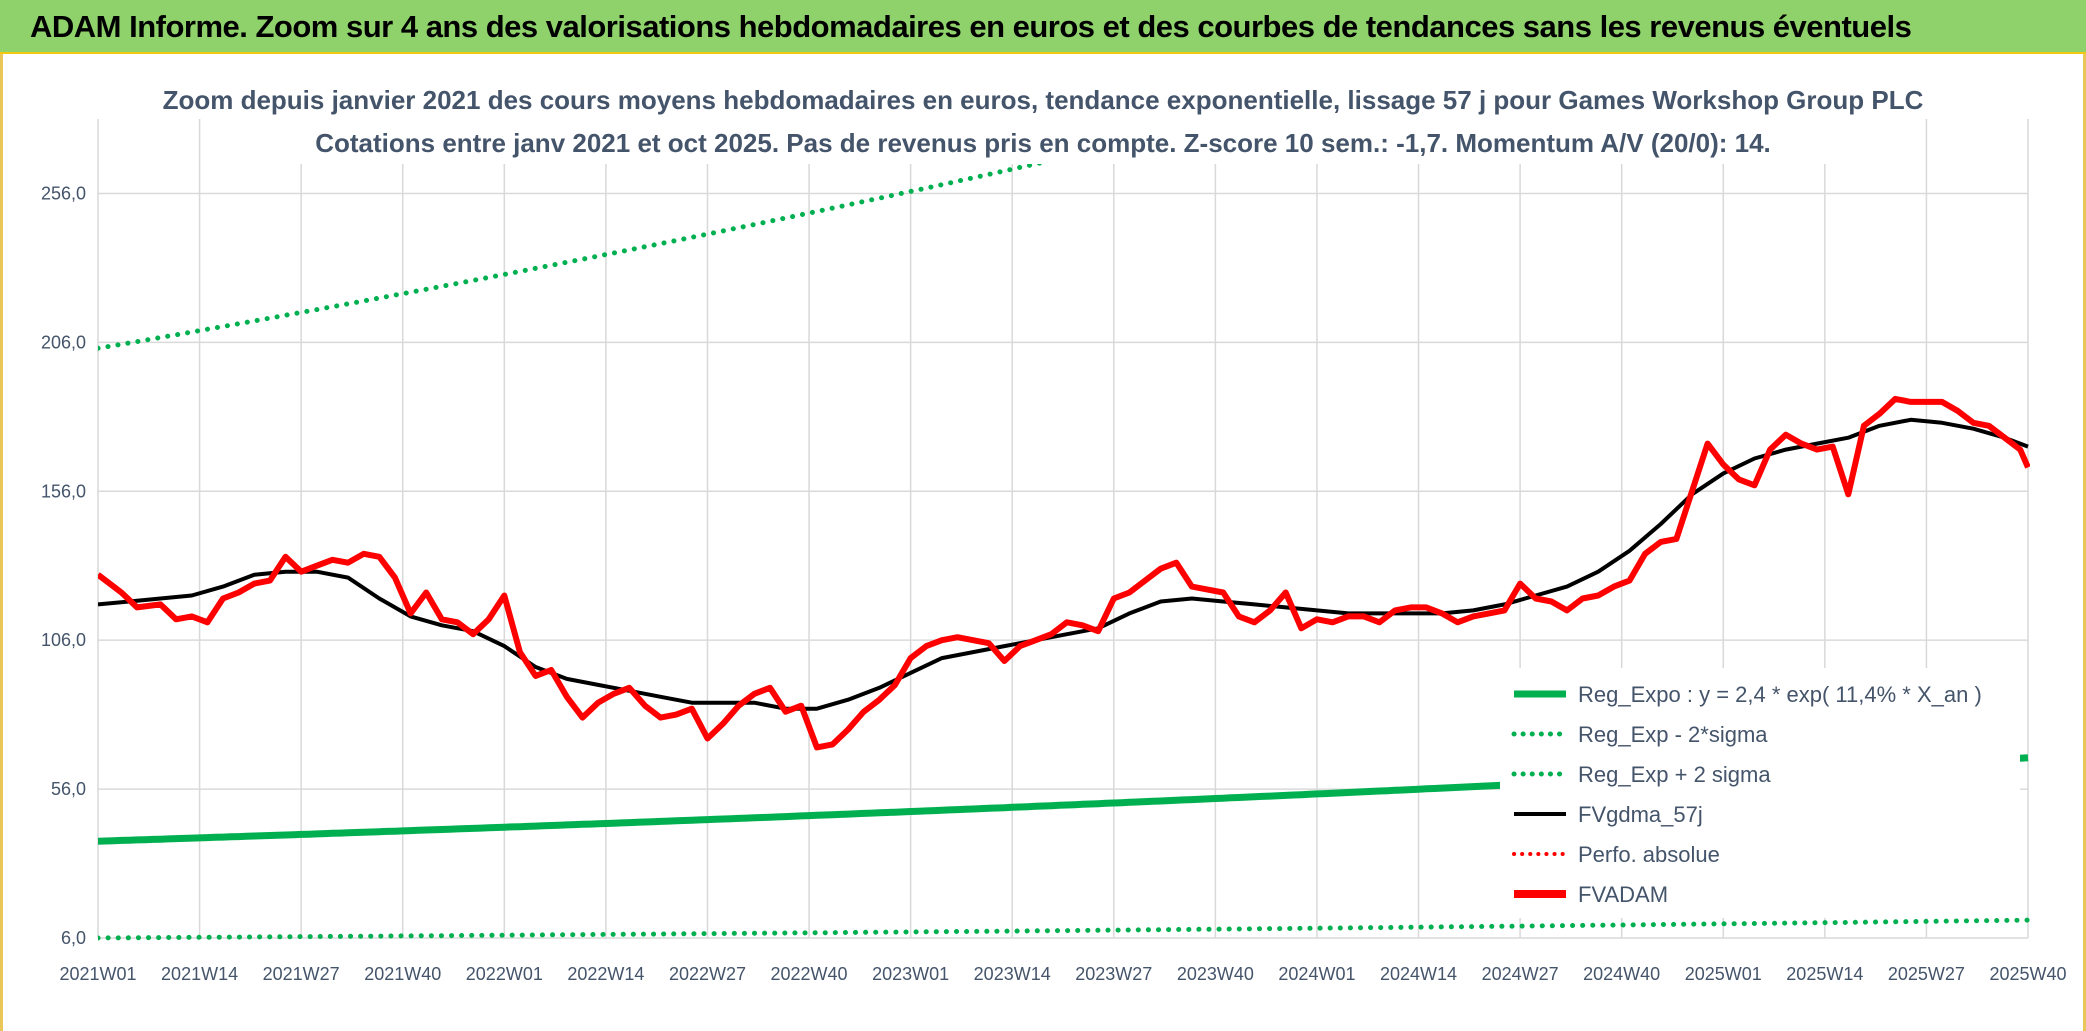  What do you see at coordinates (1674, 774) in the screenshot?
I see `legend-label: Reg_Exp + 2 sigma` at bounding box center [1674, 774].